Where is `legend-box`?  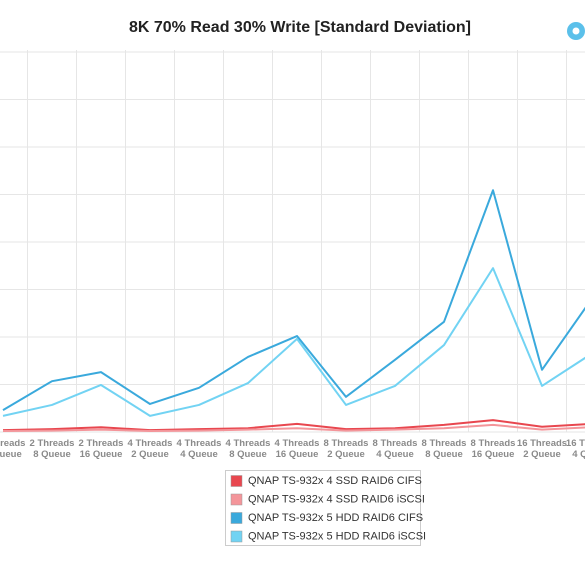 legend-box is located at coordinates (323, 508).